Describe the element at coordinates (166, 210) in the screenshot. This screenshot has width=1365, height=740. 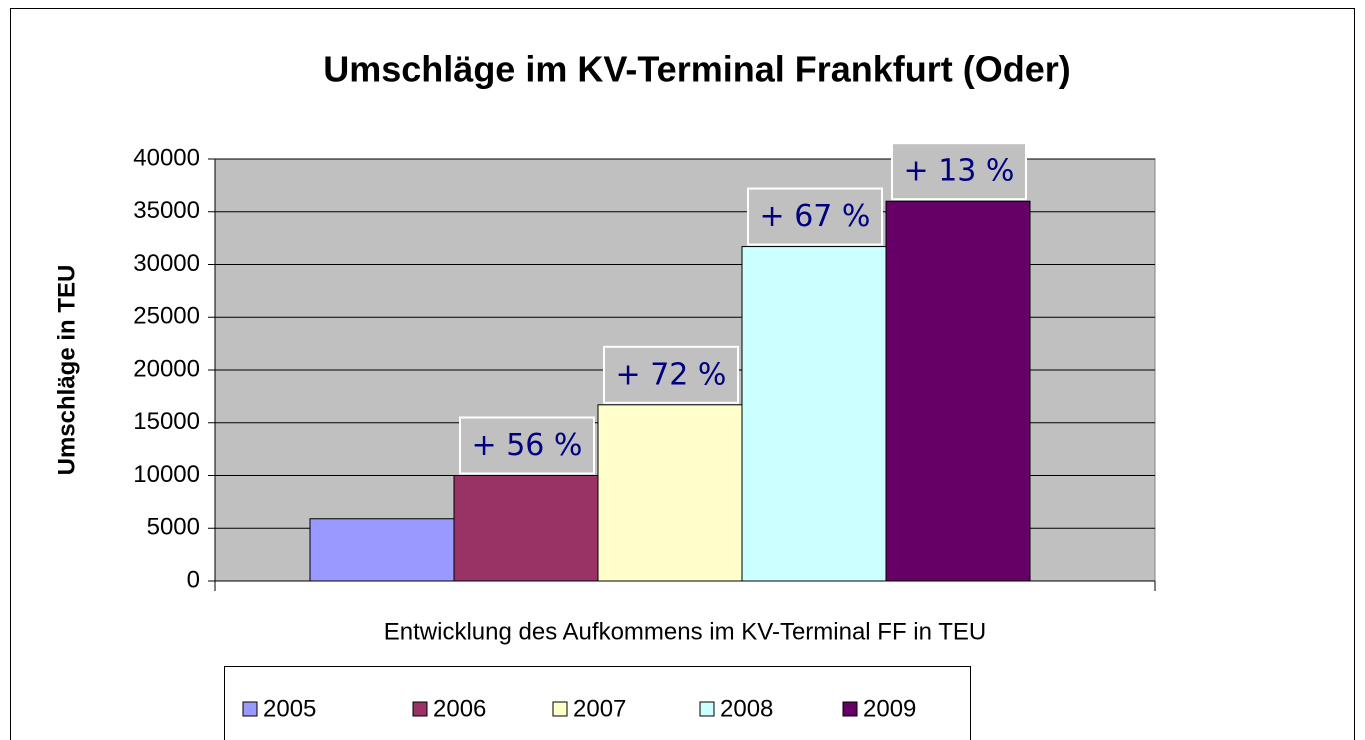
I see `y-tick-label: 35000` at that location.